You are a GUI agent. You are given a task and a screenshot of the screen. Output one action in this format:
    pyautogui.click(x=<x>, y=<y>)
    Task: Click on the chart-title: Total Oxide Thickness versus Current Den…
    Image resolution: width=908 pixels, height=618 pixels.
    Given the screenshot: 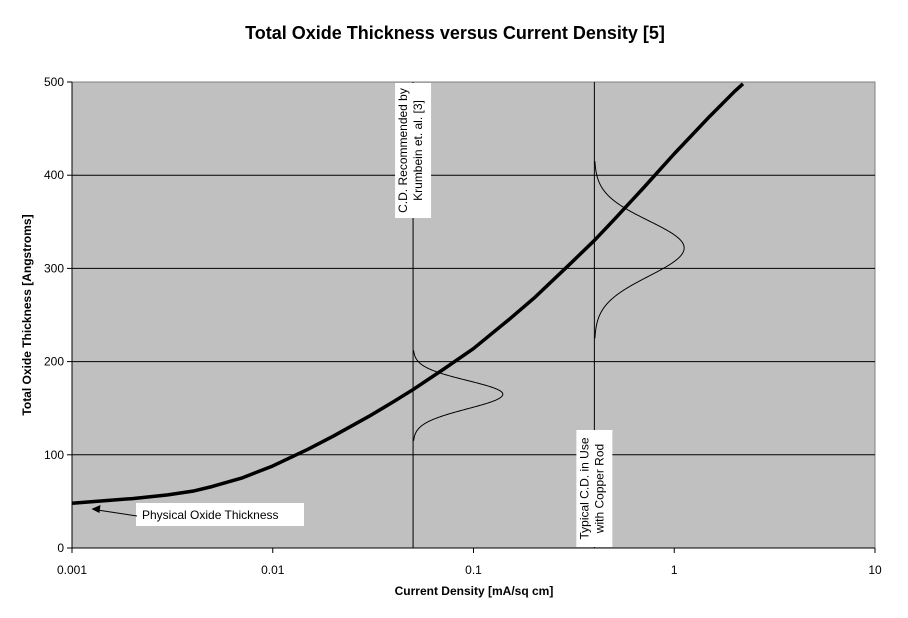 What is the action you would take?
    pyautogui.click(x=455, y=33)
    